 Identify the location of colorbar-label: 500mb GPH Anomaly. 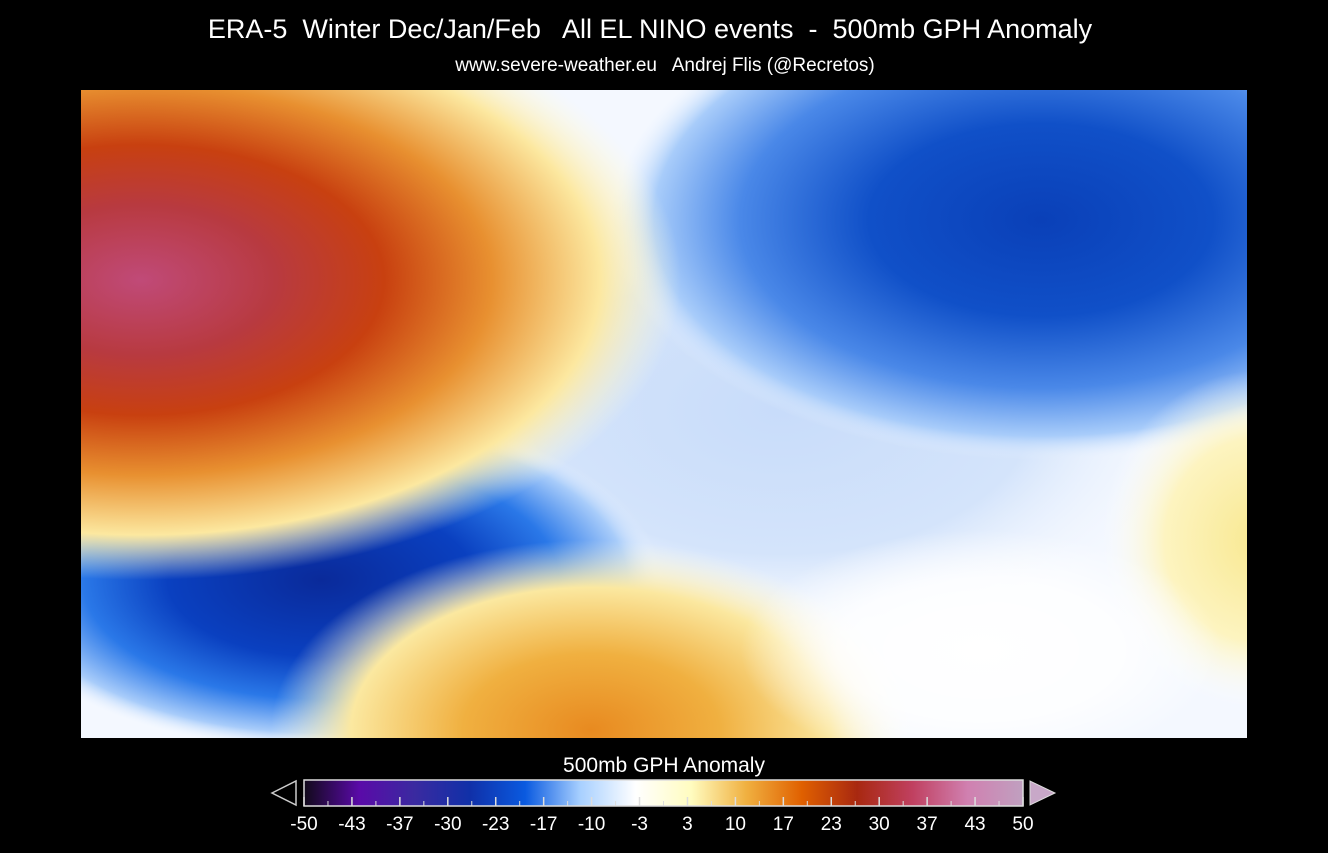
(664, 765).